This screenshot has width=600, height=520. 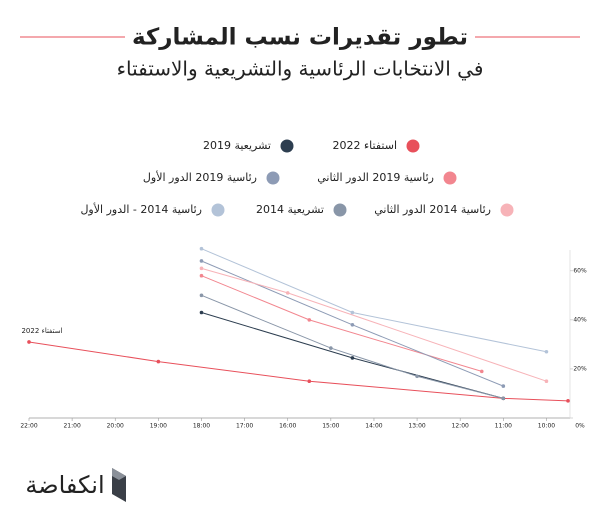 I want to click on brand: انكفاضة, so click(x=64, y=485).